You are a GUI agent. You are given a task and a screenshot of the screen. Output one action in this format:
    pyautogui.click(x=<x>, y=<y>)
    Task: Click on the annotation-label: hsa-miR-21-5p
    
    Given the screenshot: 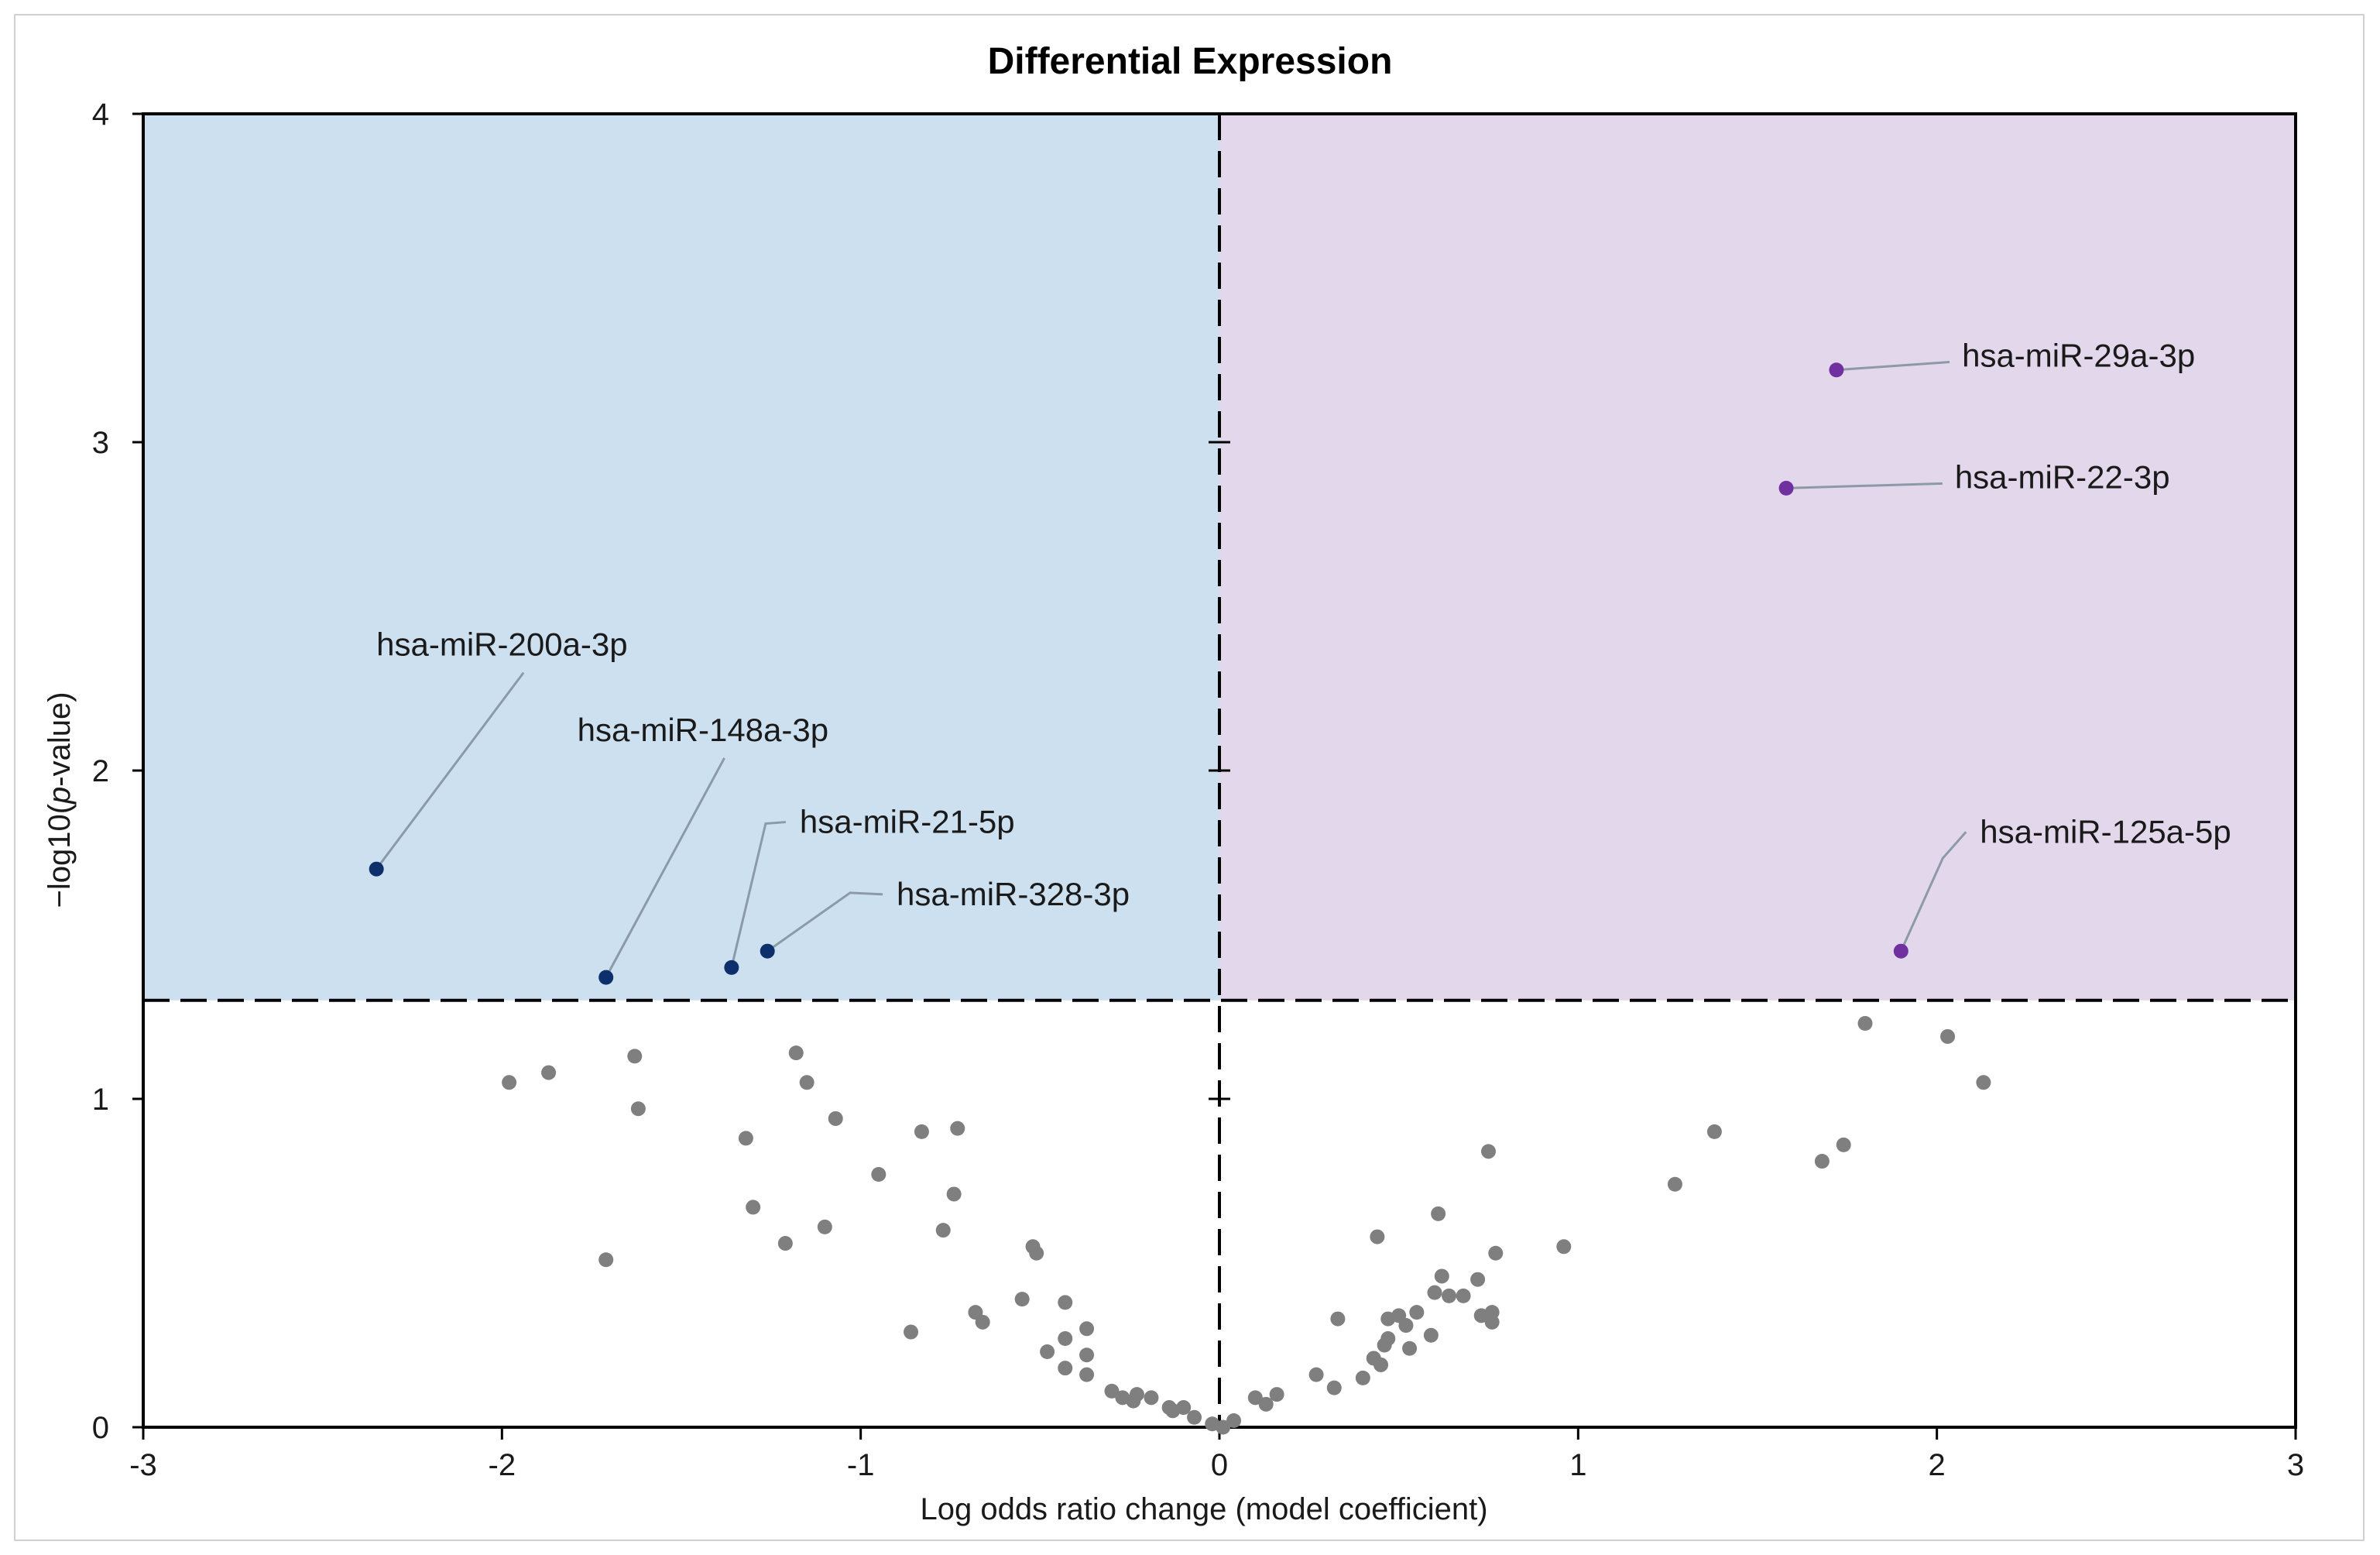 What is the action you would take?
    pyautogui.click(x=908, y=822)
    